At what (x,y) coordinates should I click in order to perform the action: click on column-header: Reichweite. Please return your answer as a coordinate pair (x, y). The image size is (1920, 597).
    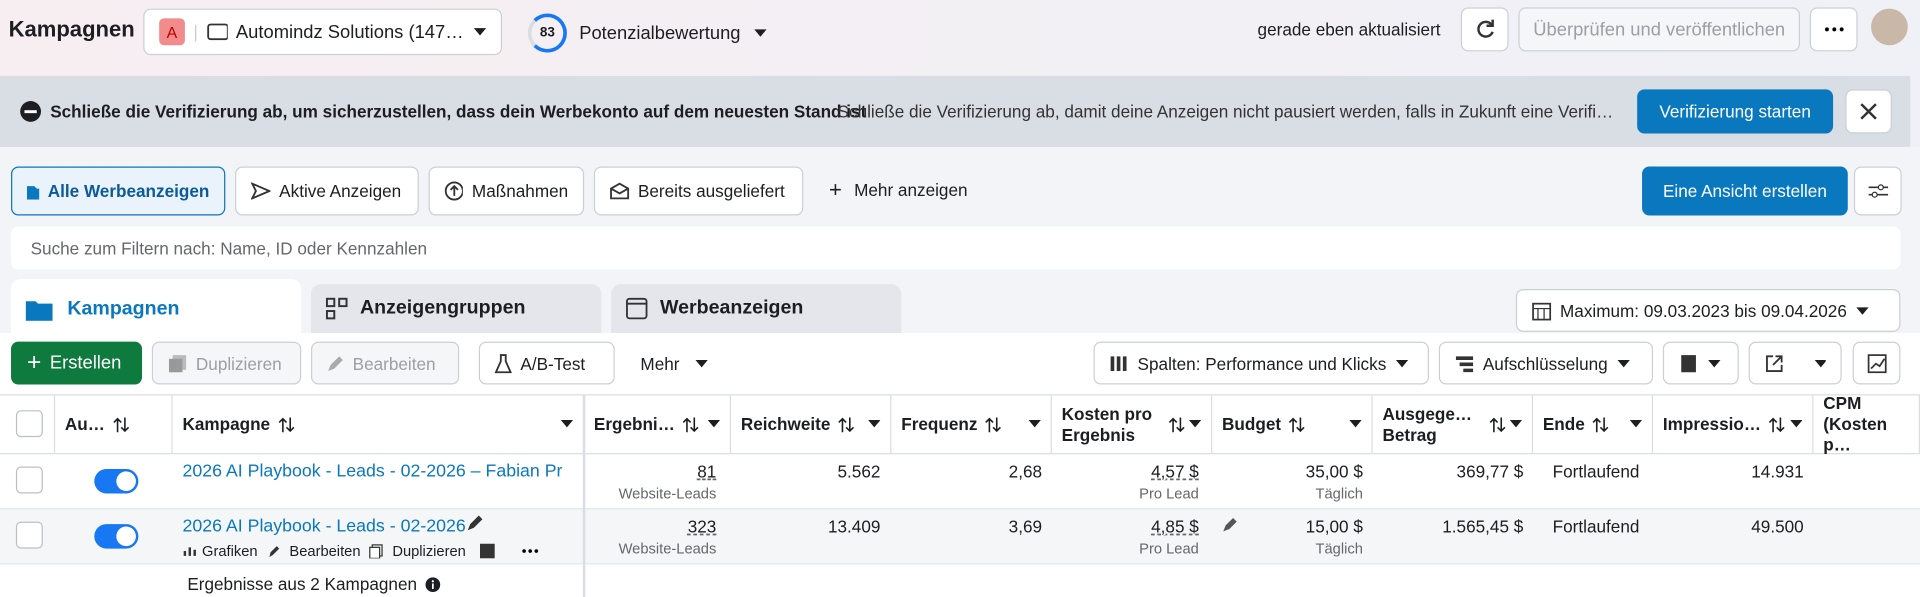
    Looking at the image, I should click on (811, 424).